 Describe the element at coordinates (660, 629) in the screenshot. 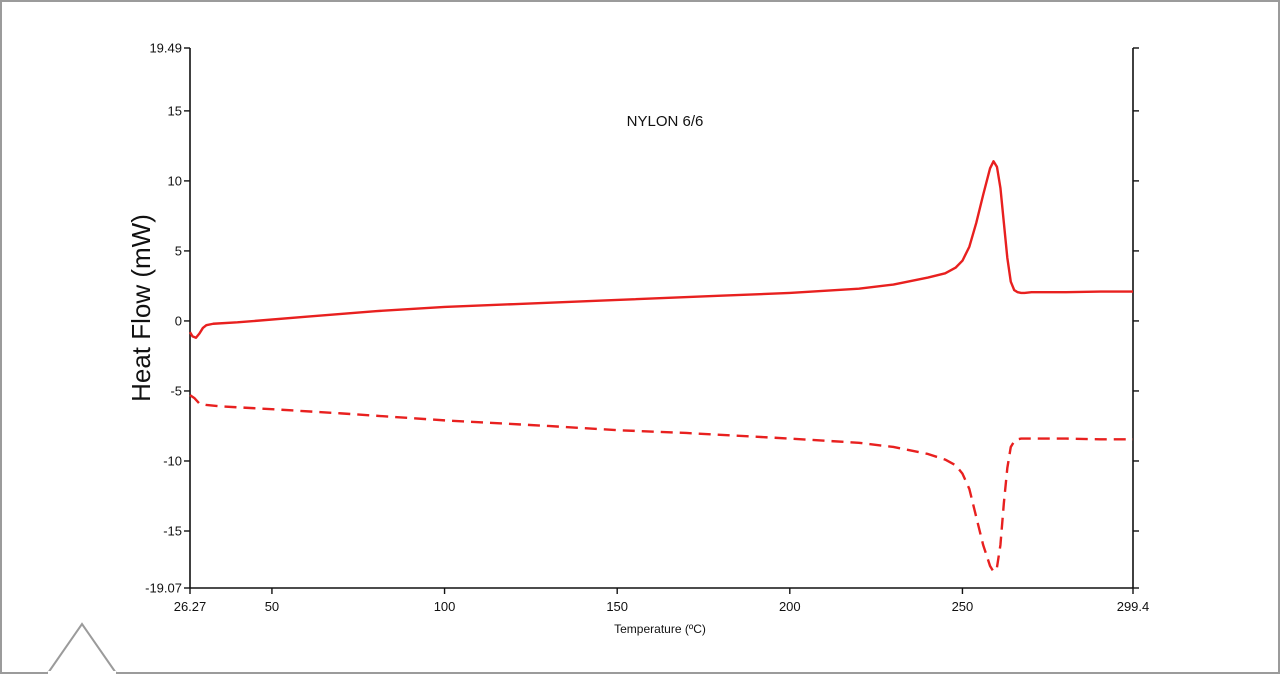

I see `x-axis-label: Temperature (ºC)` at that location.